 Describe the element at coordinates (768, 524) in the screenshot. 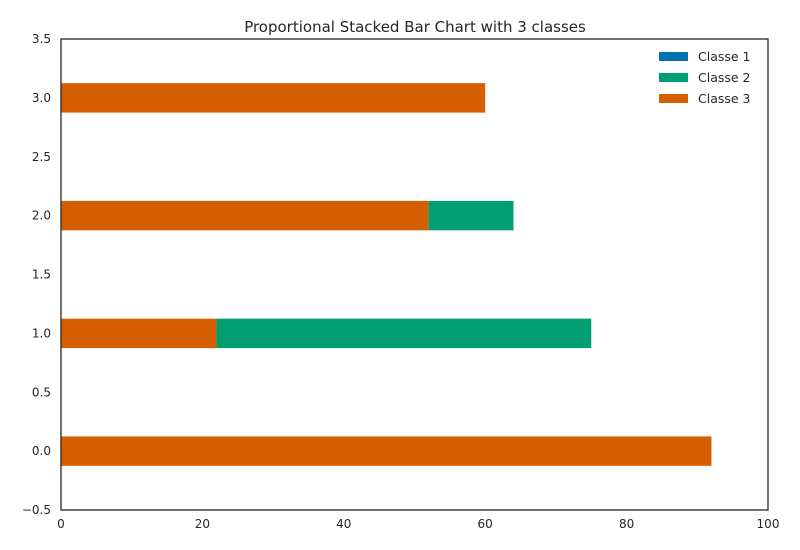

I see `x-tick-label: 100` at that location.